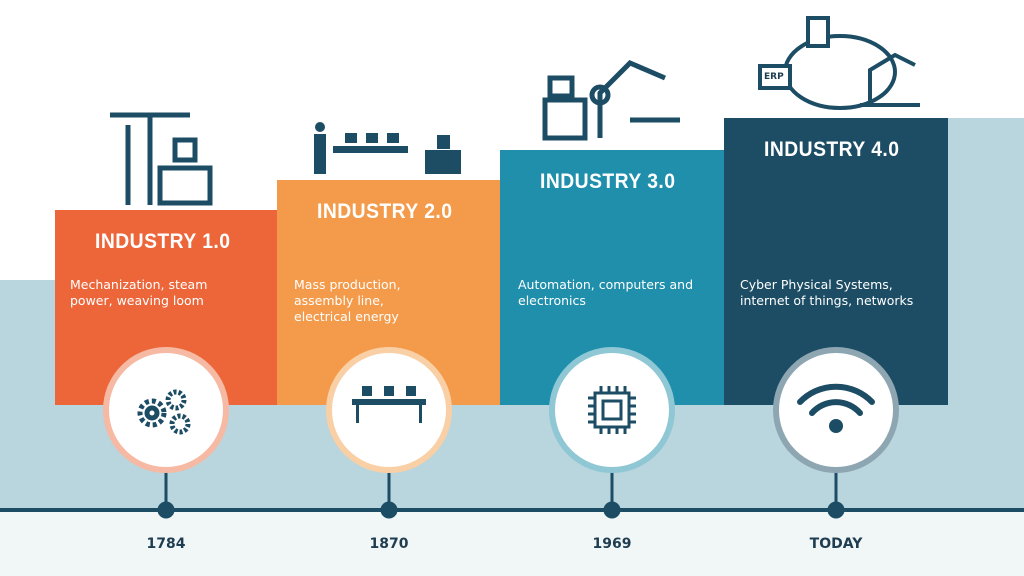  I want to click on footer-band, so click(512, 544).